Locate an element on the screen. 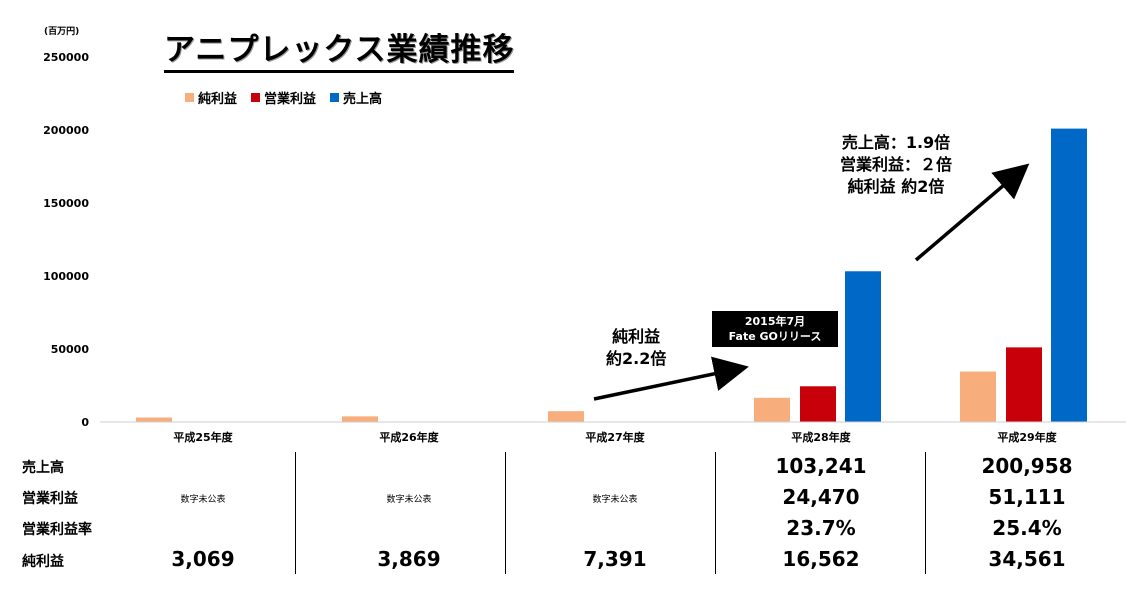 The width and height of the screenshot is (1132, 592). legend-swatch-sales is located at coordinates (335, 97).